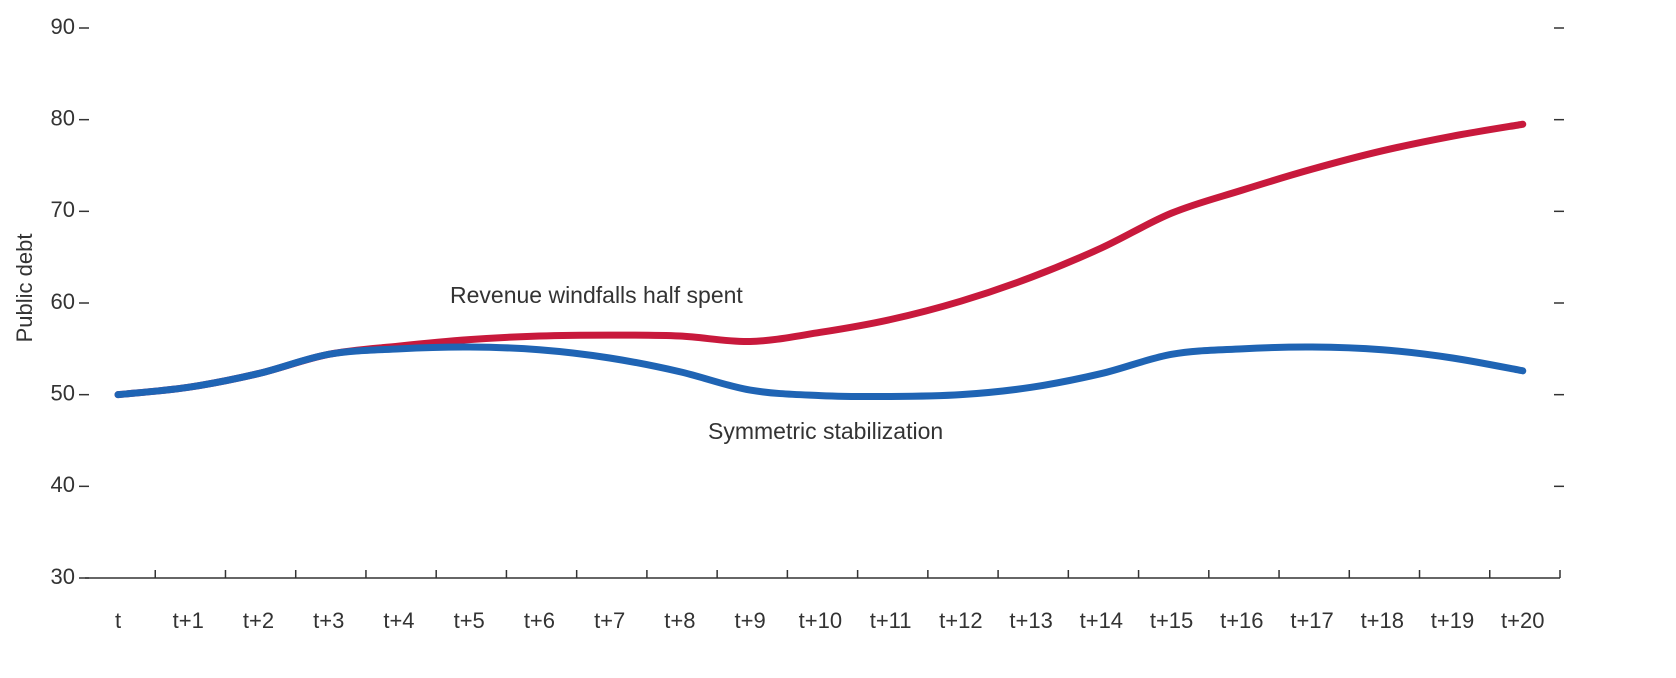 This screenshot has width=1676, height=678. What do you see at coordinates (891, 620) in the screenshot?
I see `x-tick-label: t+11` at bounding box center [891, 620].